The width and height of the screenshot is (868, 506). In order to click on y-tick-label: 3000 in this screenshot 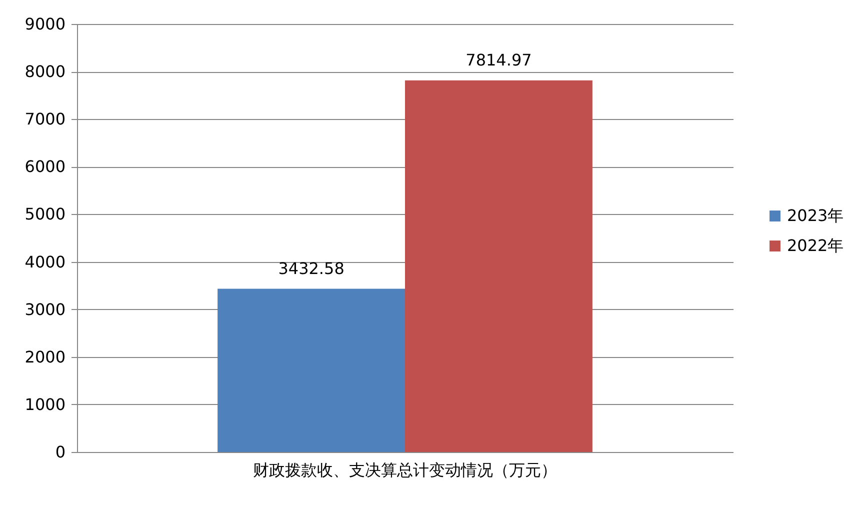, I will do `click(45, 309)`.